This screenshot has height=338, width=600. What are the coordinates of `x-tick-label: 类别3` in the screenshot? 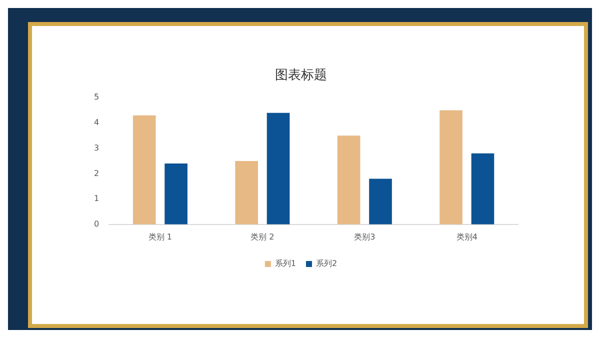 It's located at (365, 237).